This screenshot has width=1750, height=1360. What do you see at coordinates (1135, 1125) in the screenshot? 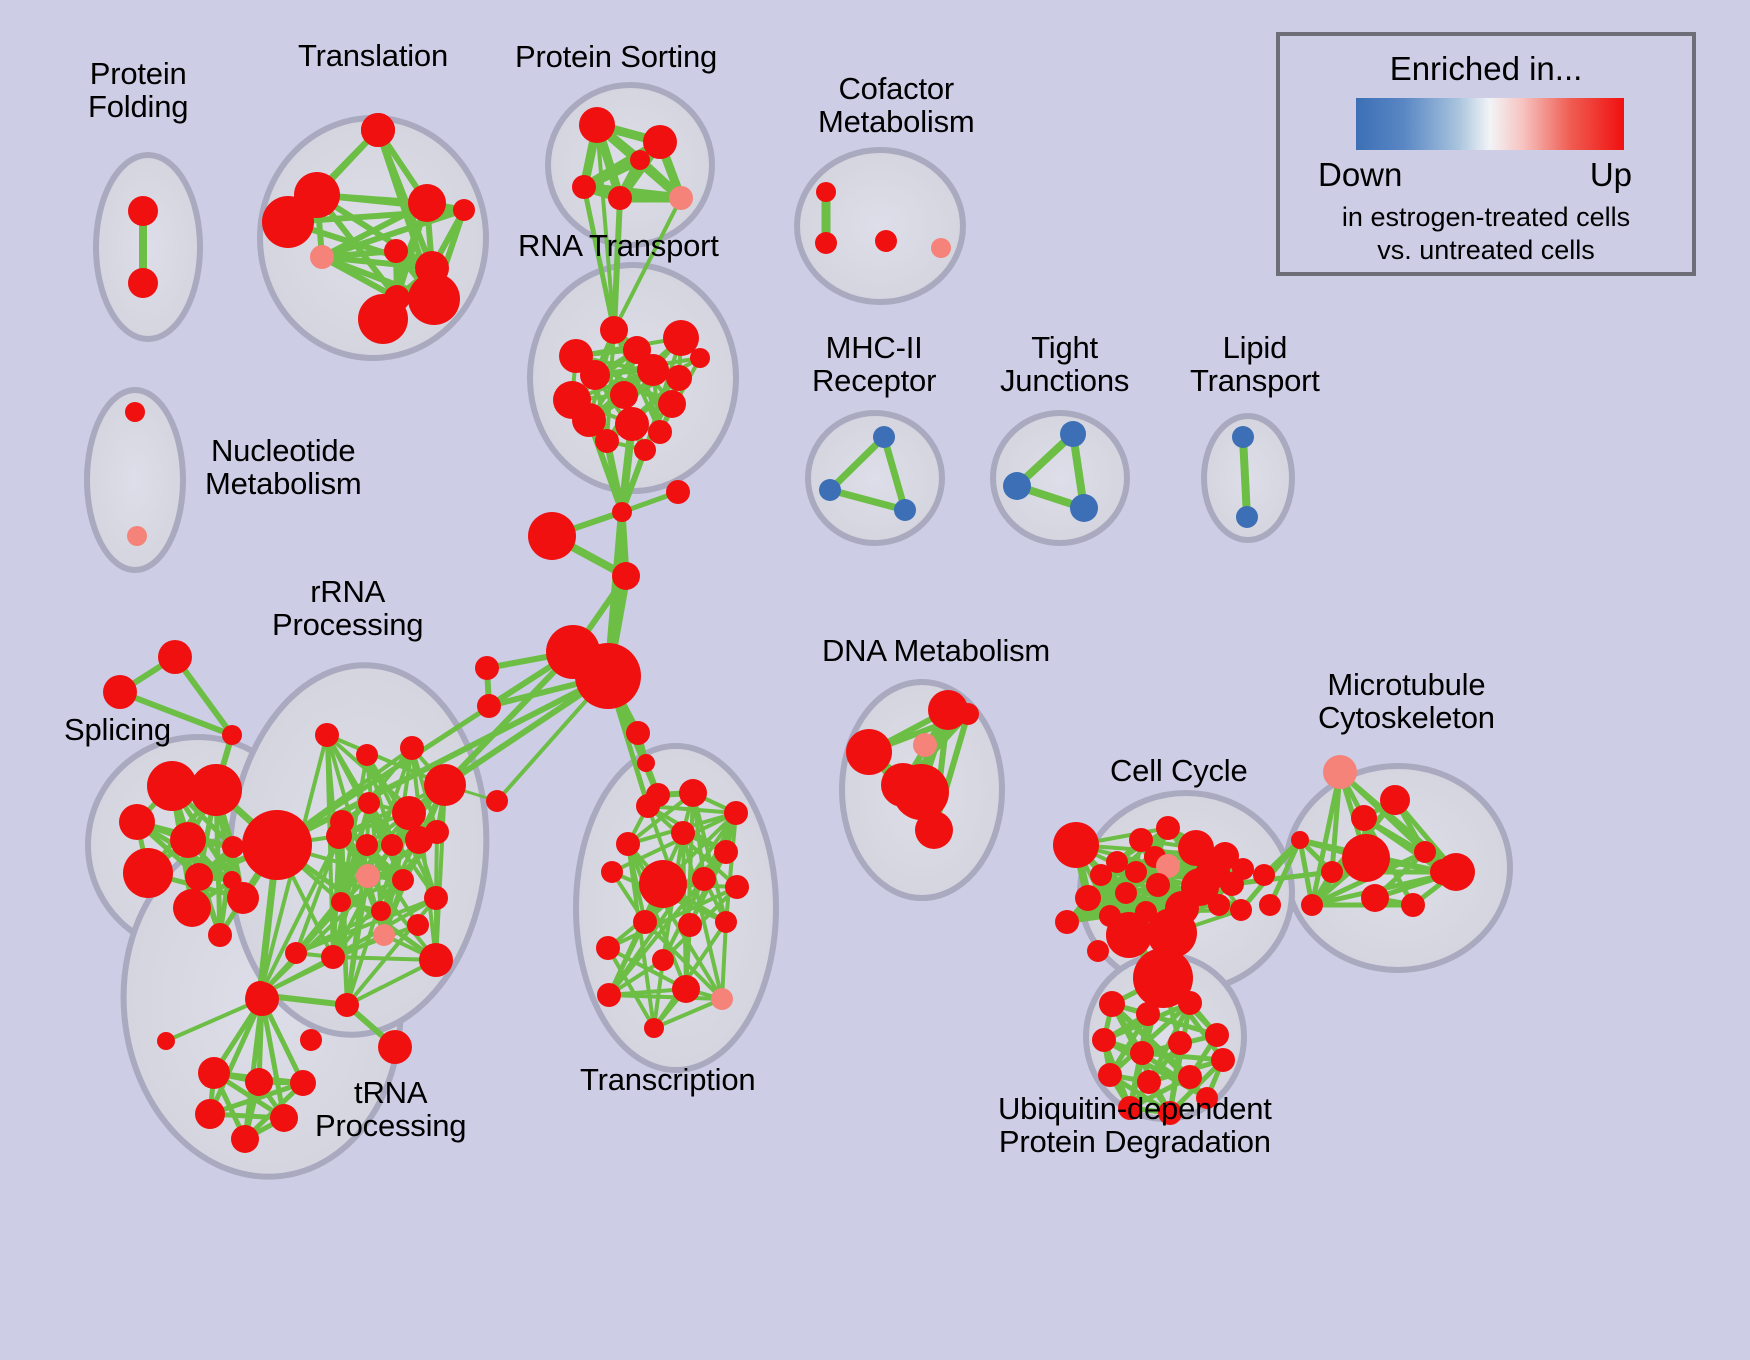
I see `cluster-label-ubiquitin-protein-degradation: Ubiquitin-dependent Protein Degradation` at bounding box center [1135, 1125].